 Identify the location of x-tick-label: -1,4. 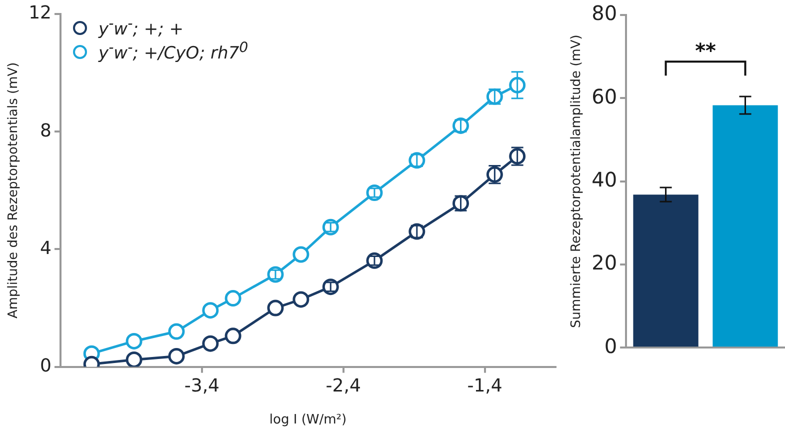
(484, 385).